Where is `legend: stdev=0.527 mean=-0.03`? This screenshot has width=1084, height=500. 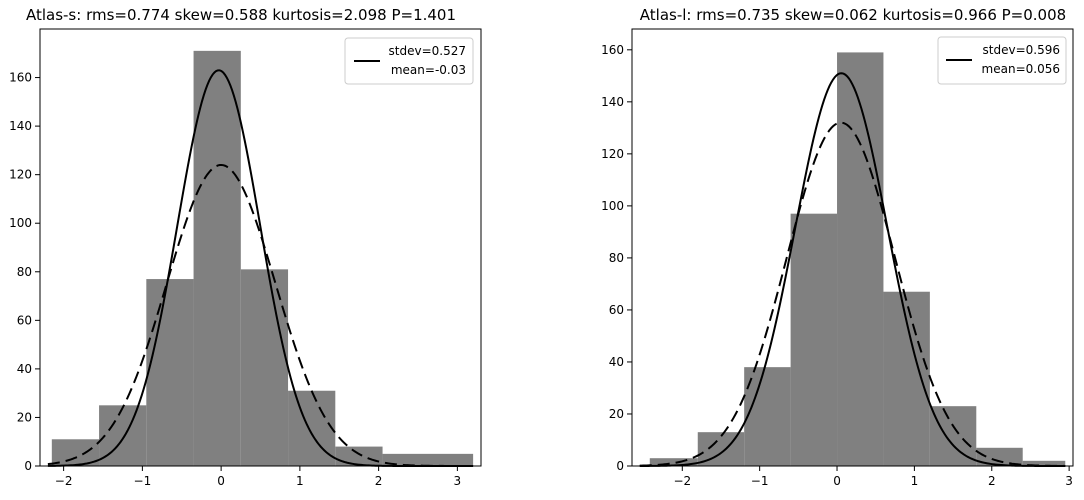 legend: stdev=0.527 mean=-0.03 is located at coordinates (409, 61).